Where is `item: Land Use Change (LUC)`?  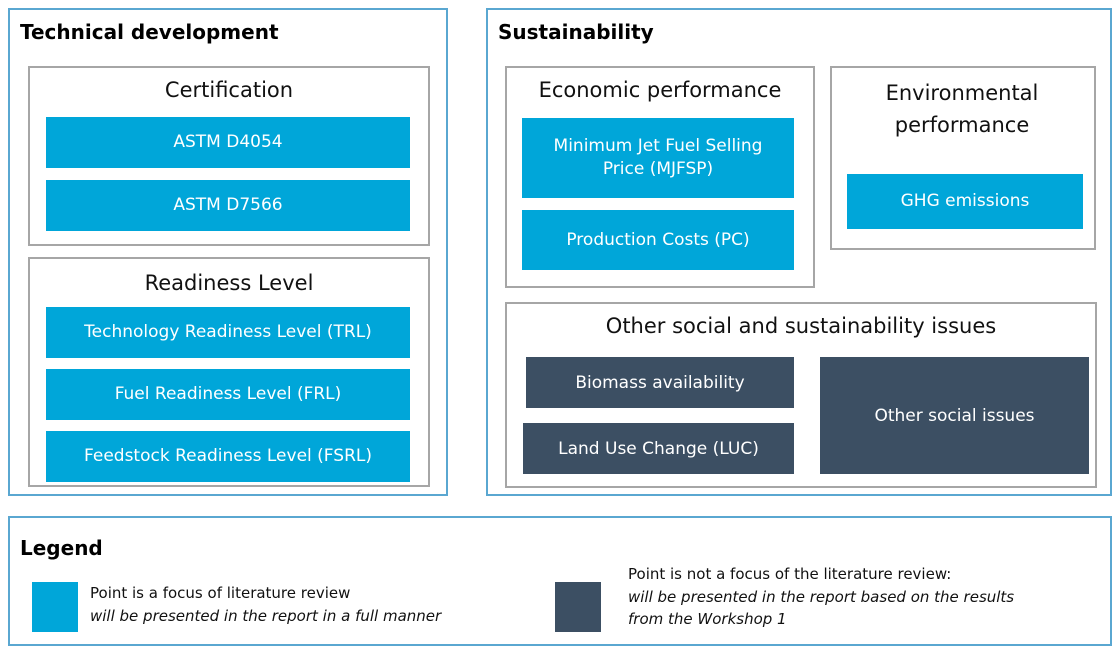
item: Land Use Change (LUC) is located at coordinates (658, 448).